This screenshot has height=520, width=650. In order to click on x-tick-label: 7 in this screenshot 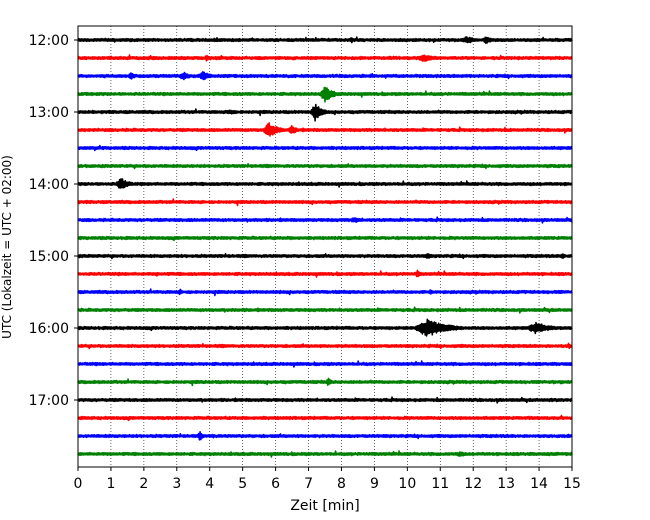, I will do `click(308, 484)`.